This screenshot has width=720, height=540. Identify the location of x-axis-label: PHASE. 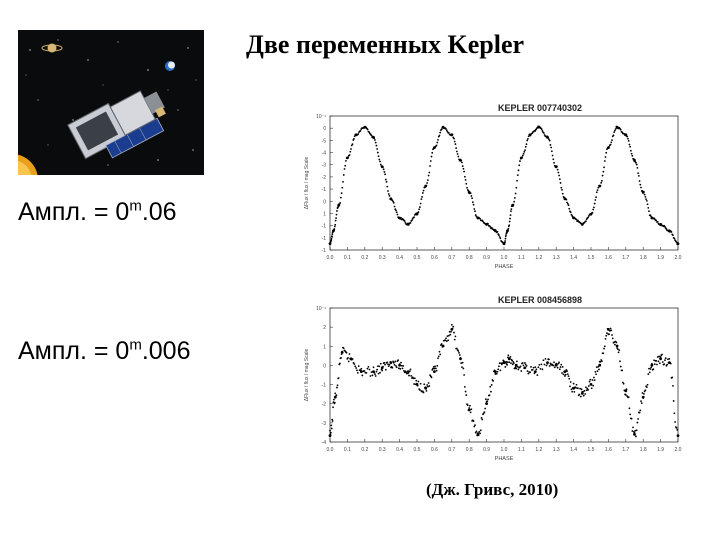
(504, 459).